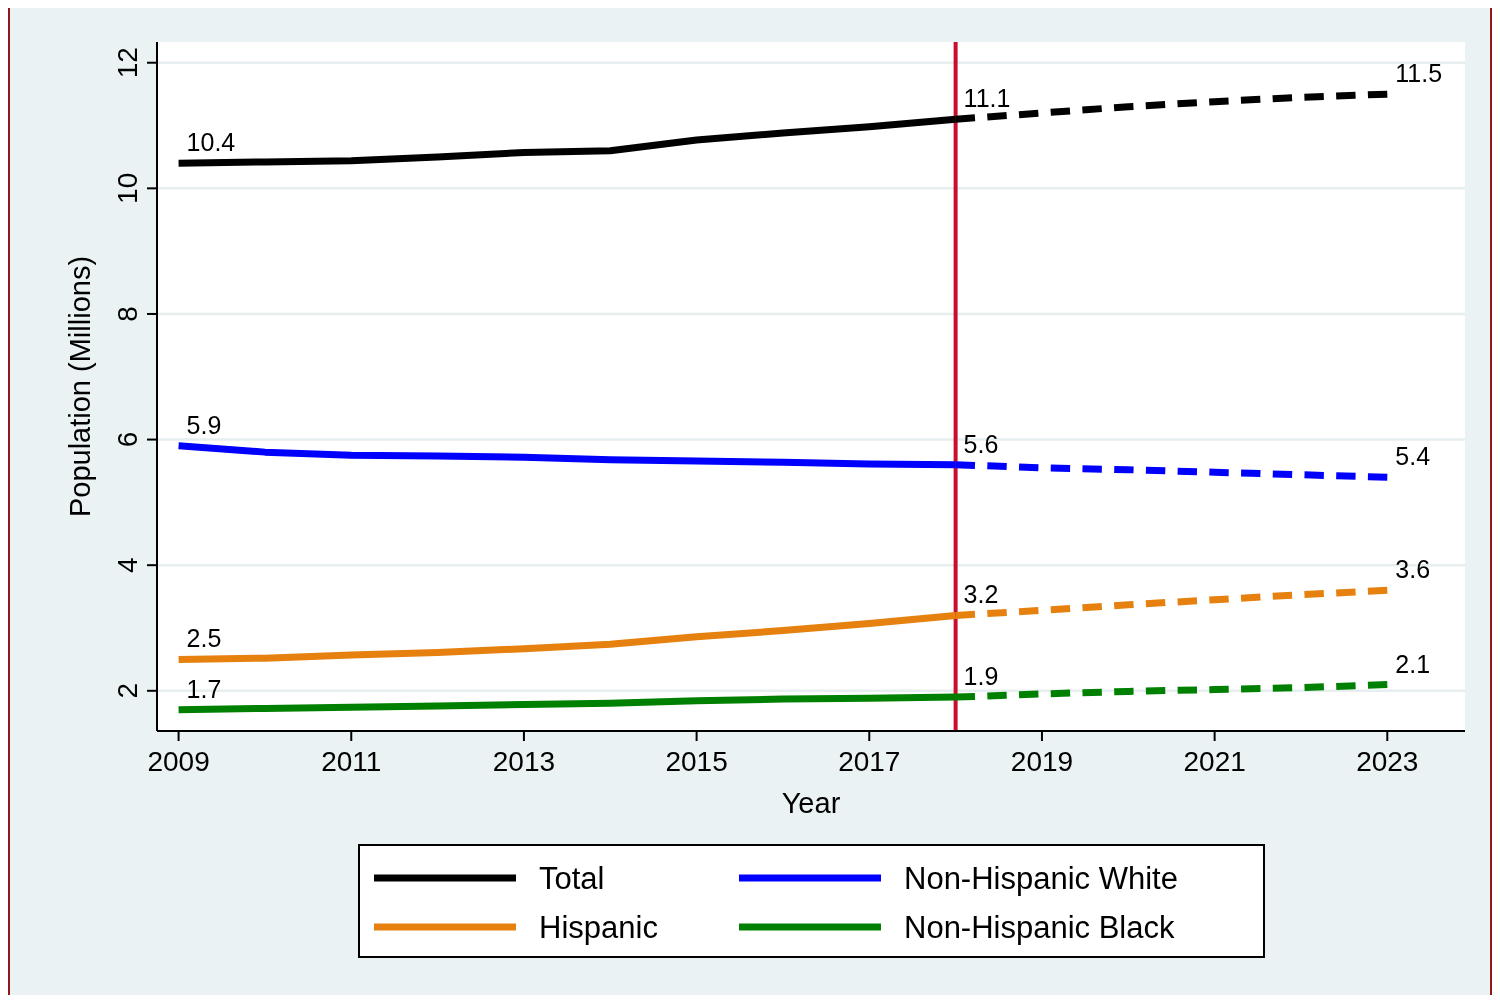 The width and height of the screenshot is (1500, 1003). What do you see at coordinates (696, 761) in the screenshot?
I see `x-tick-label: 2015` at bounding box center [696, 761].